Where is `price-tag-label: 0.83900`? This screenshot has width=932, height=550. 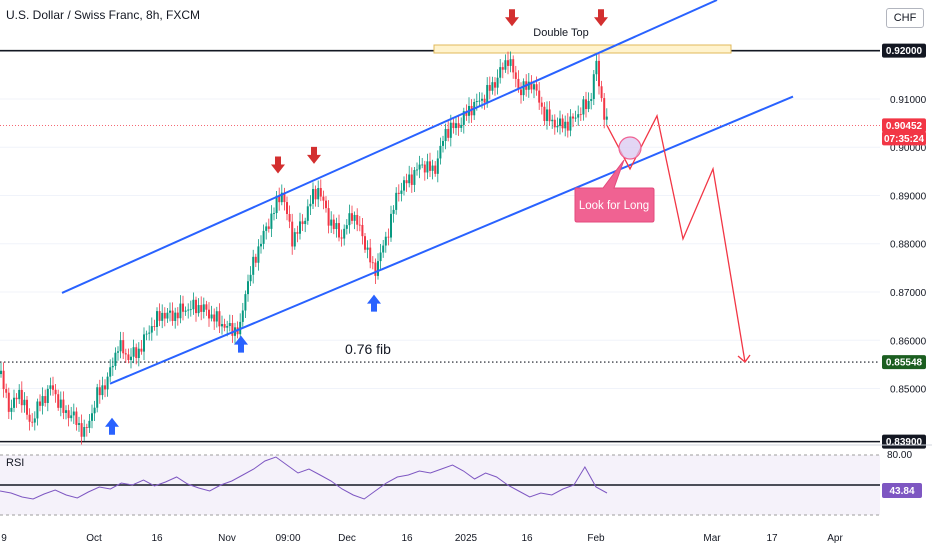
price-tag-label: 0.83900 is located at coordinates (904, 442).